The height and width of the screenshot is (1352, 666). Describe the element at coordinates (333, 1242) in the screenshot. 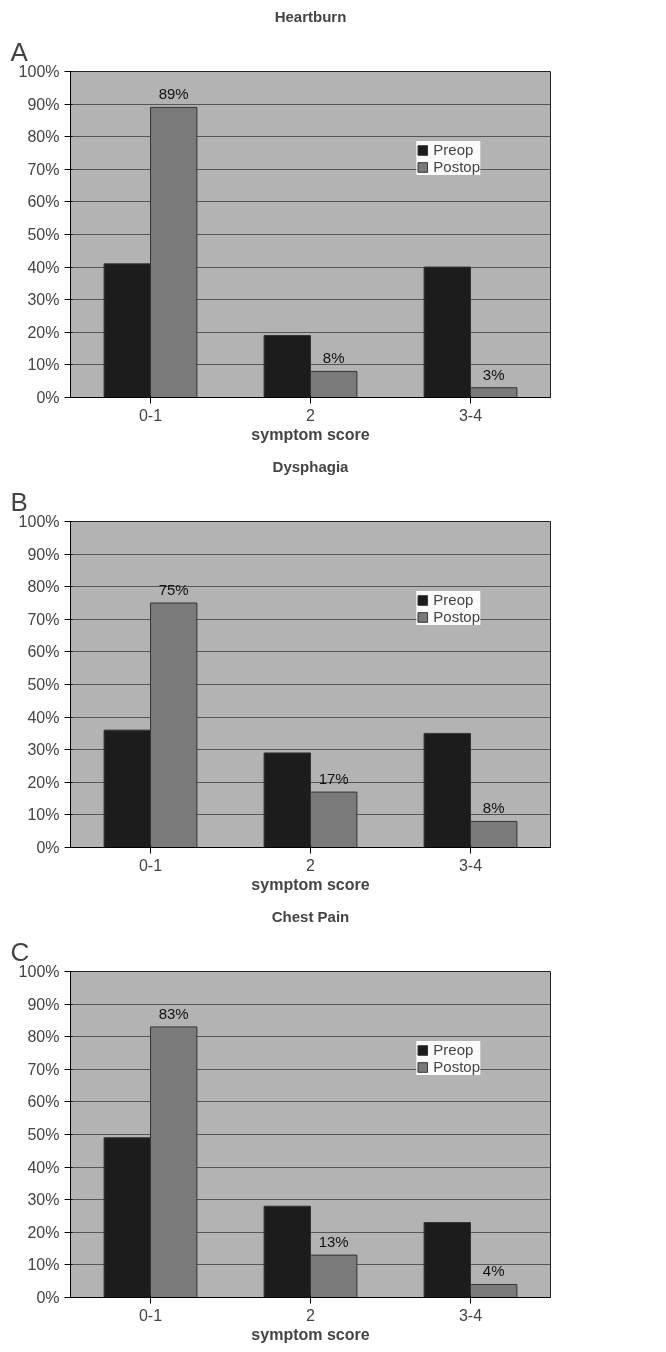

I see `data-label: 13%` at that location.